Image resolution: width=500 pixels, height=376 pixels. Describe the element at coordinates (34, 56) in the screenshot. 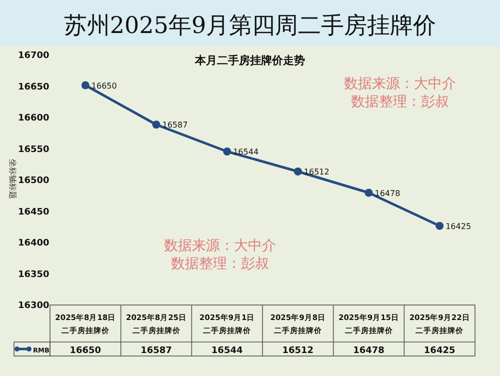

I see `y-tick-label: 16700` at that location.